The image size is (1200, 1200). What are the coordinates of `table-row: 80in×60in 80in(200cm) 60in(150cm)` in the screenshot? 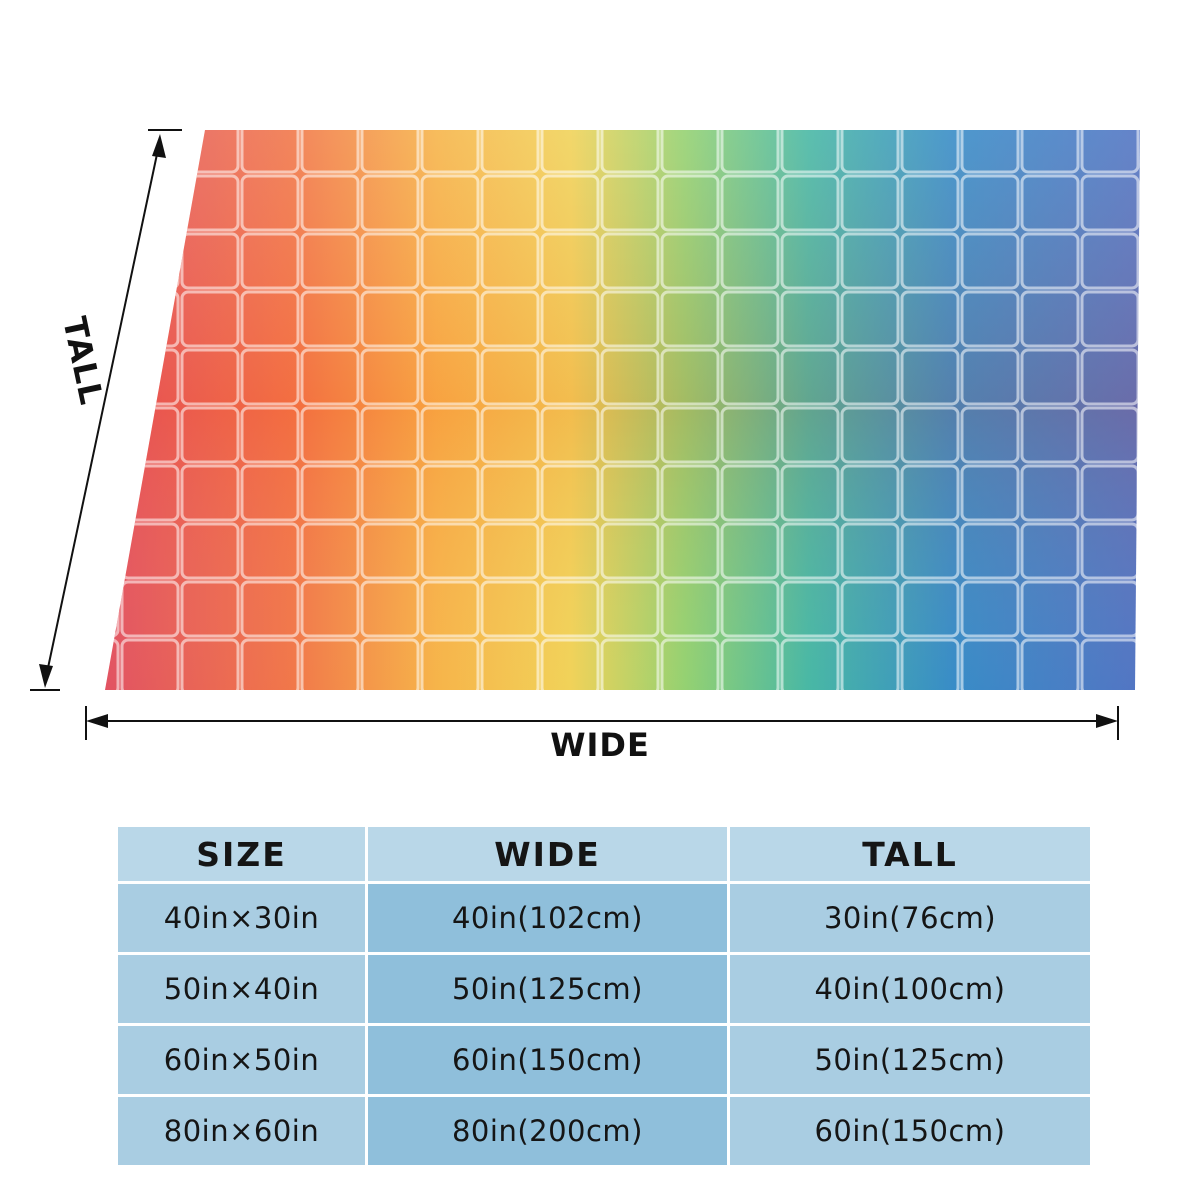 It's located at (604, 1131).